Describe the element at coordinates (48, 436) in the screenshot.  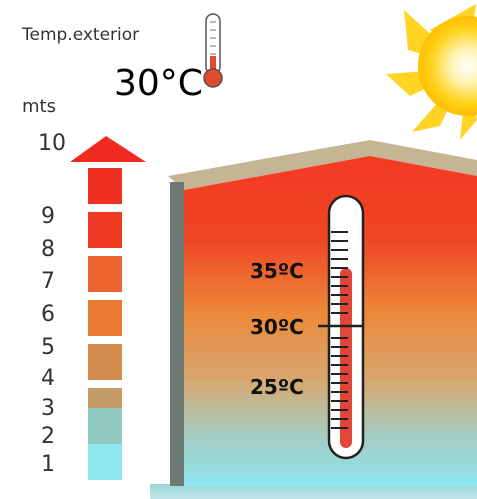
I see `height-tick-2: 2` at that location.